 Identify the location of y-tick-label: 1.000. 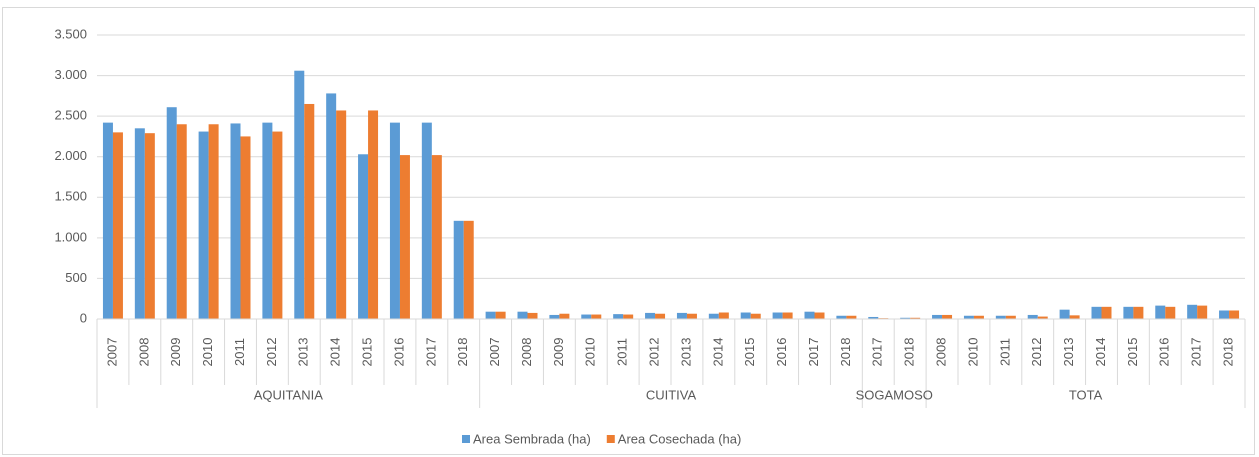
(70, 236).